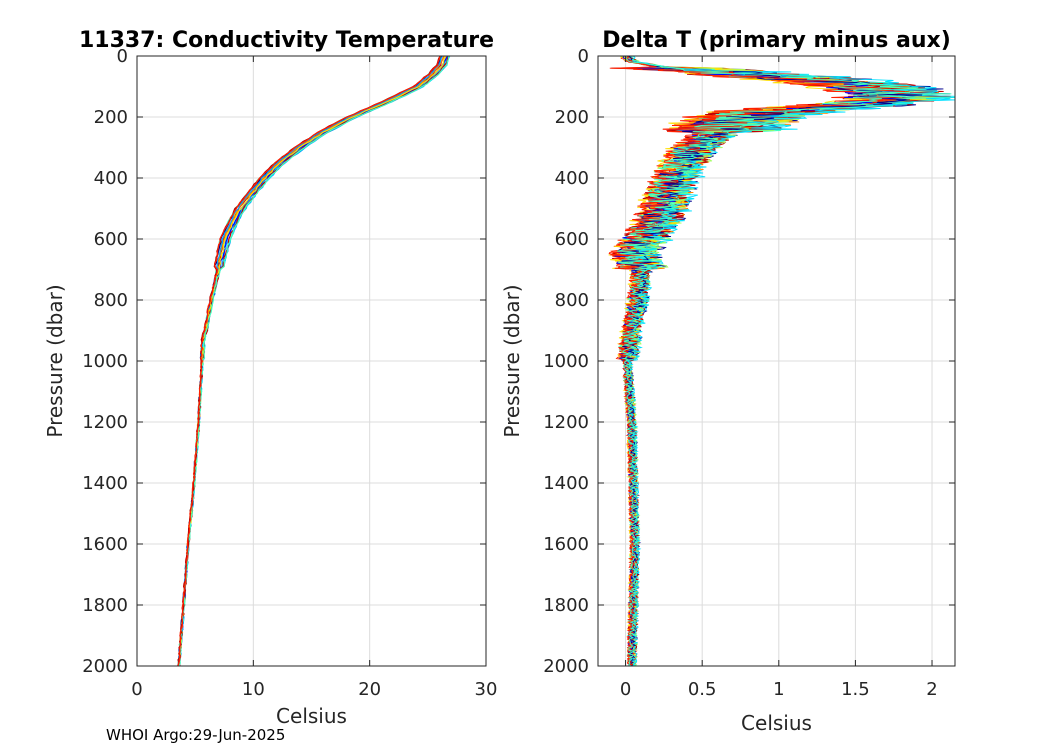  Describe the element at coordinates (776, 40) in the screenshot. I see `right-plot-title: Delta T (primary minus aux)` at that location.